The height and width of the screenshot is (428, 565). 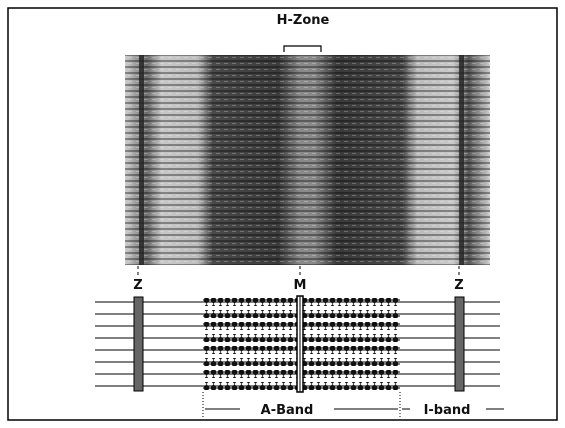 I want to click on h-zone-bracket, so click(x=302, y=48).